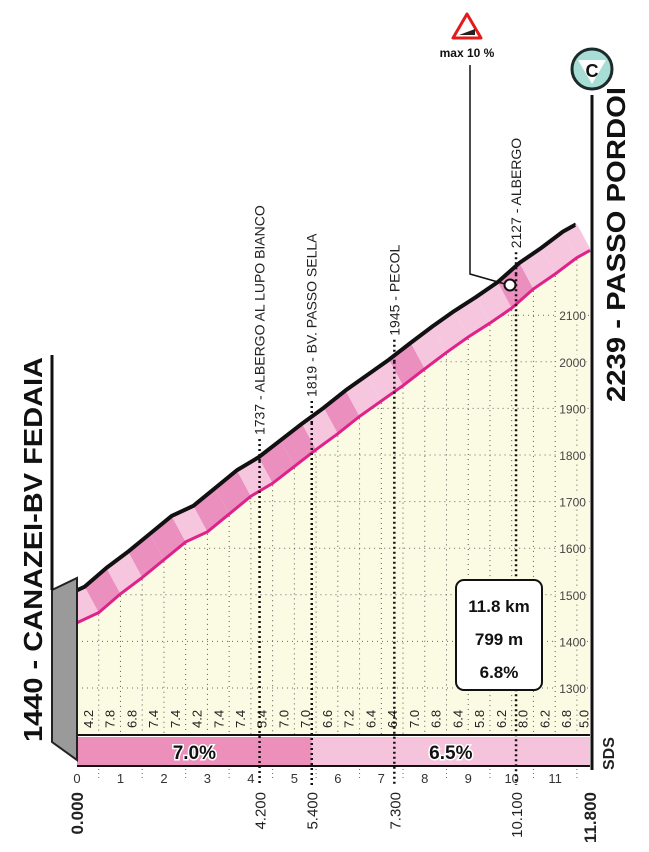 The height and width of the screenshot is (852, 649). I want to click on distance-label: 5.400, so click(313, 811).